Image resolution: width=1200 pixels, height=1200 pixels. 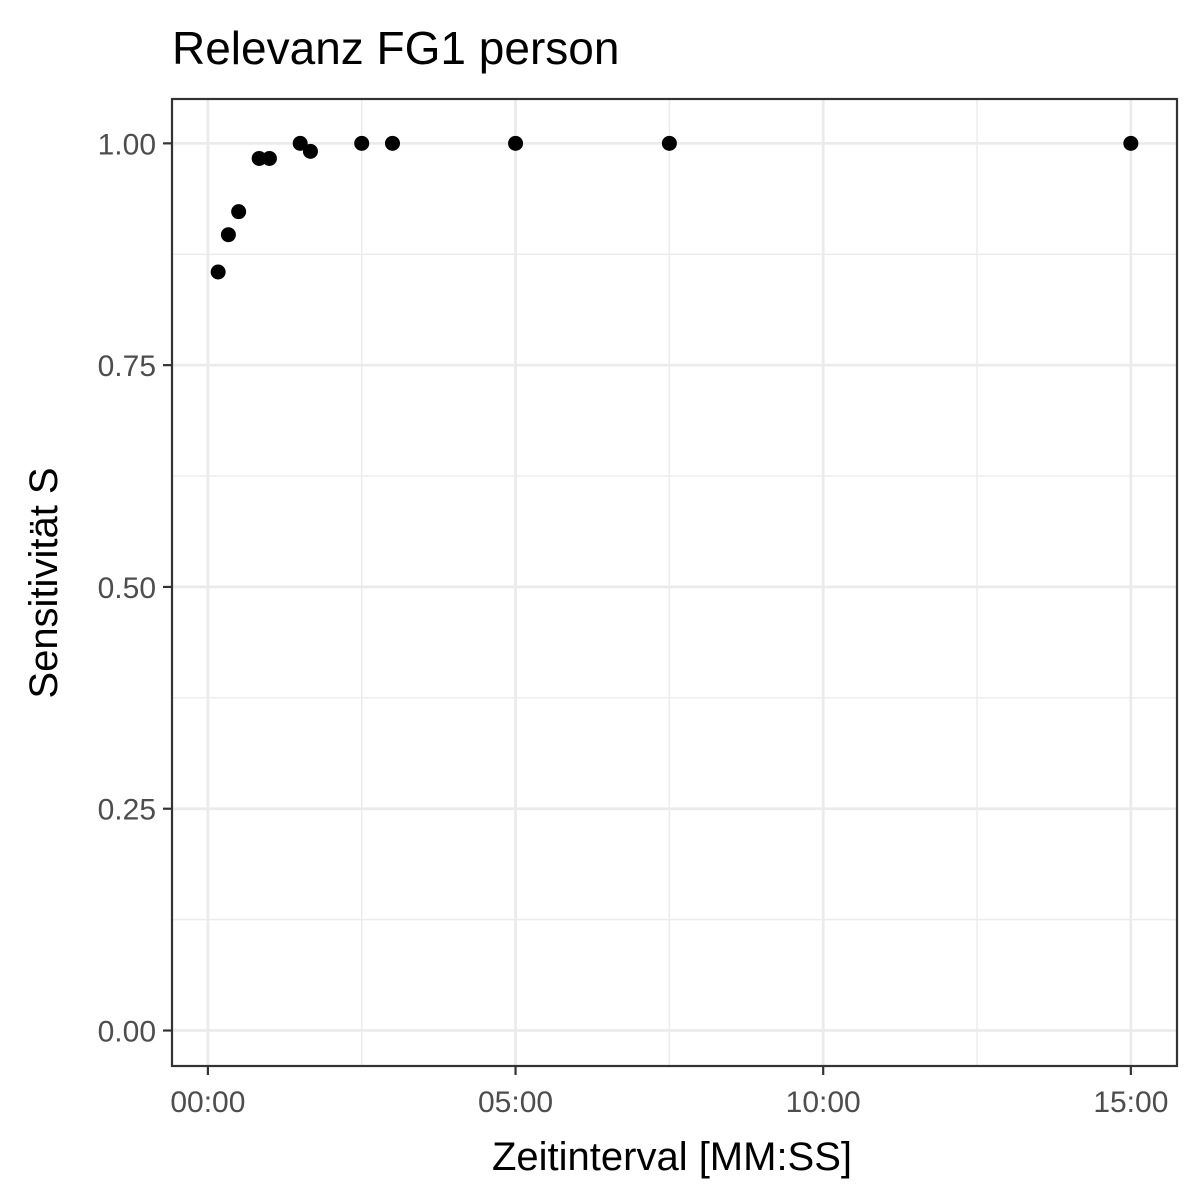 What do you see at coordinates (44, 582) in the screenshot?
I see `y-axis-title: Sensitivität S` at bounding box center [44, 582].